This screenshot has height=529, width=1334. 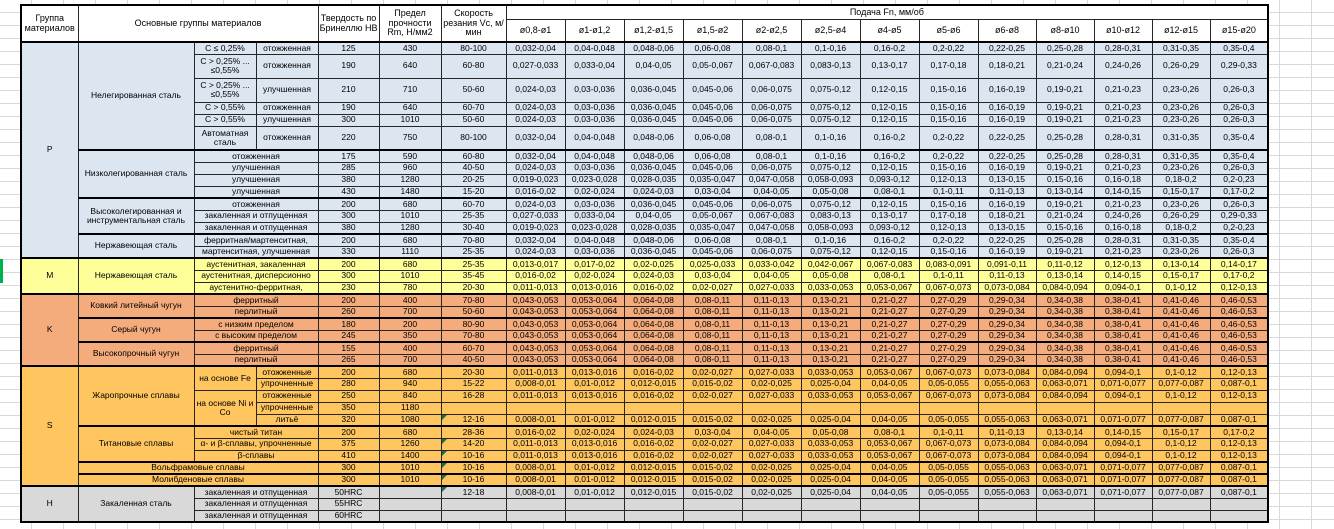 What do you see at coordinates (473, 432) in the screenshot?
I see `table-cell: 28-36` at bounding box center [473, 432].